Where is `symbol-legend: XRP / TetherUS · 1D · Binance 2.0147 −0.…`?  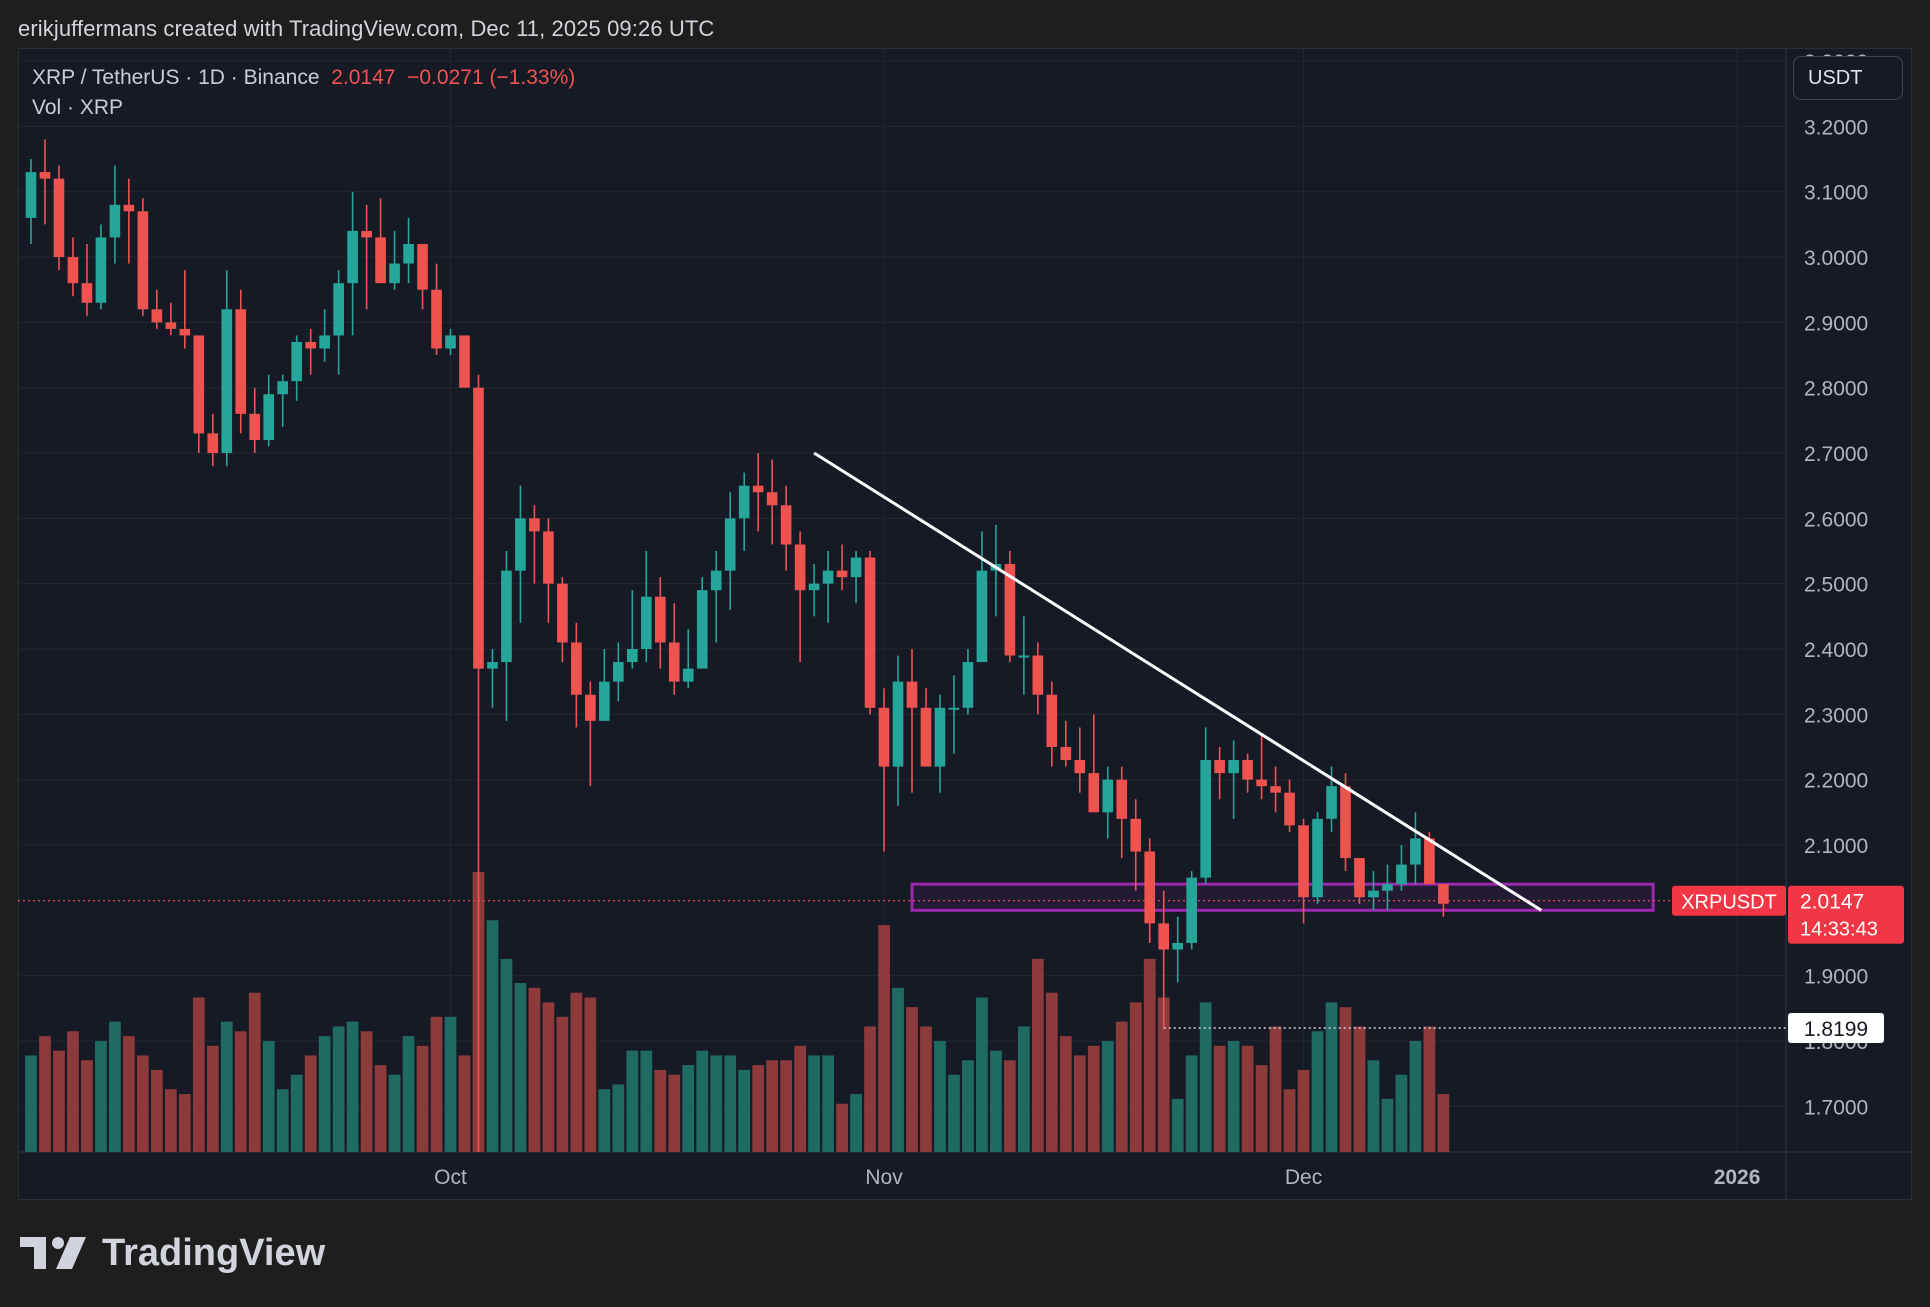 symbol-legend: XRP / TetherUS · 1D · Binance 2.0147 −0.… is located at coordinates (303, 78).